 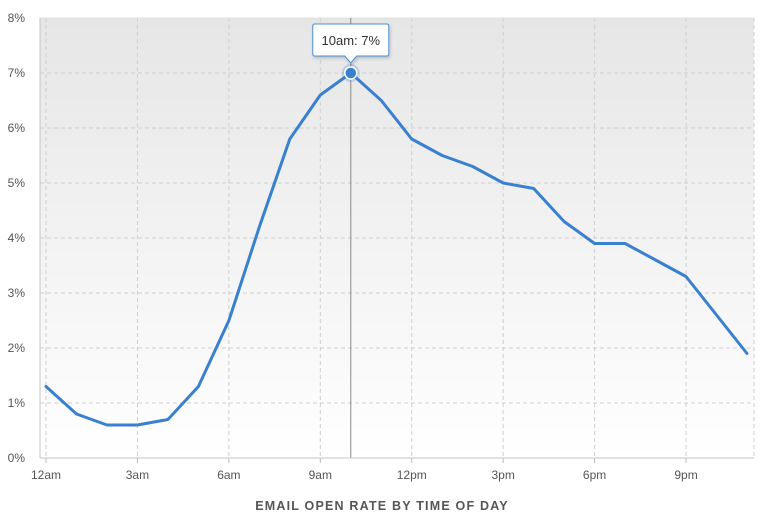 I want to click on y-tick-label: 1%, so click(x=17, y=403).